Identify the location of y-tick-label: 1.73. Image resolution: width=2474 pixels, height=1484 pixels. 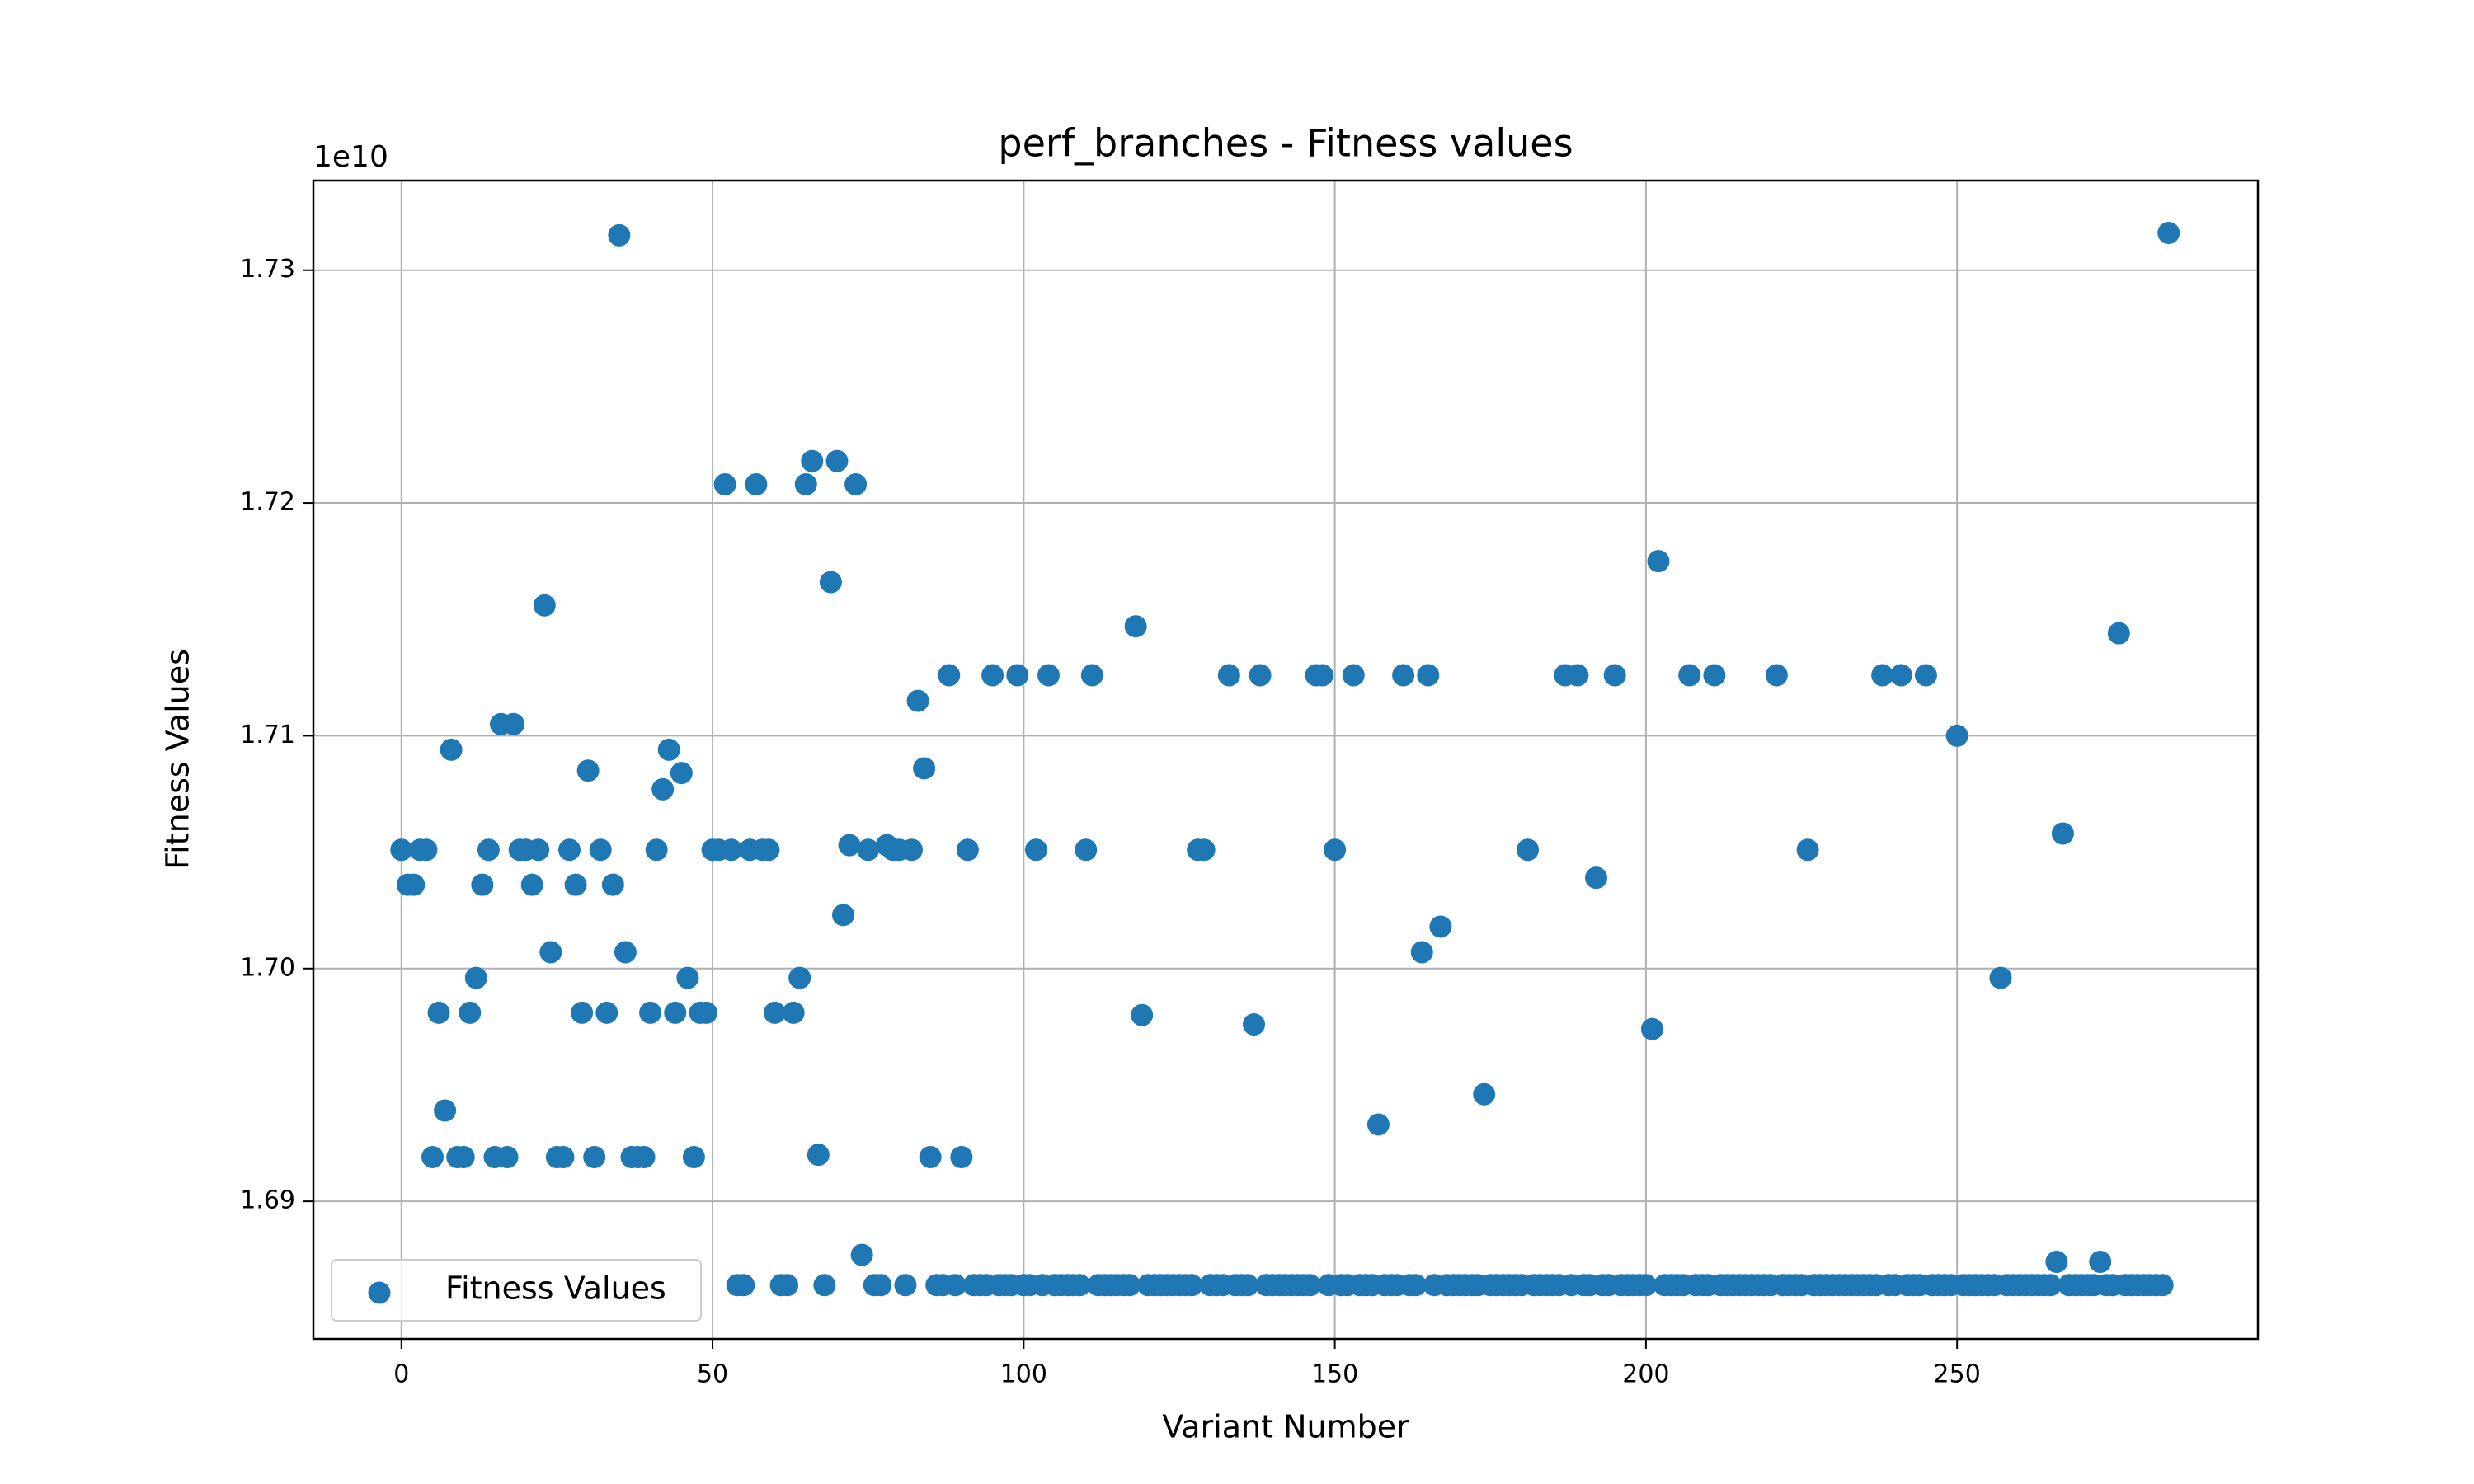
(267, 269).